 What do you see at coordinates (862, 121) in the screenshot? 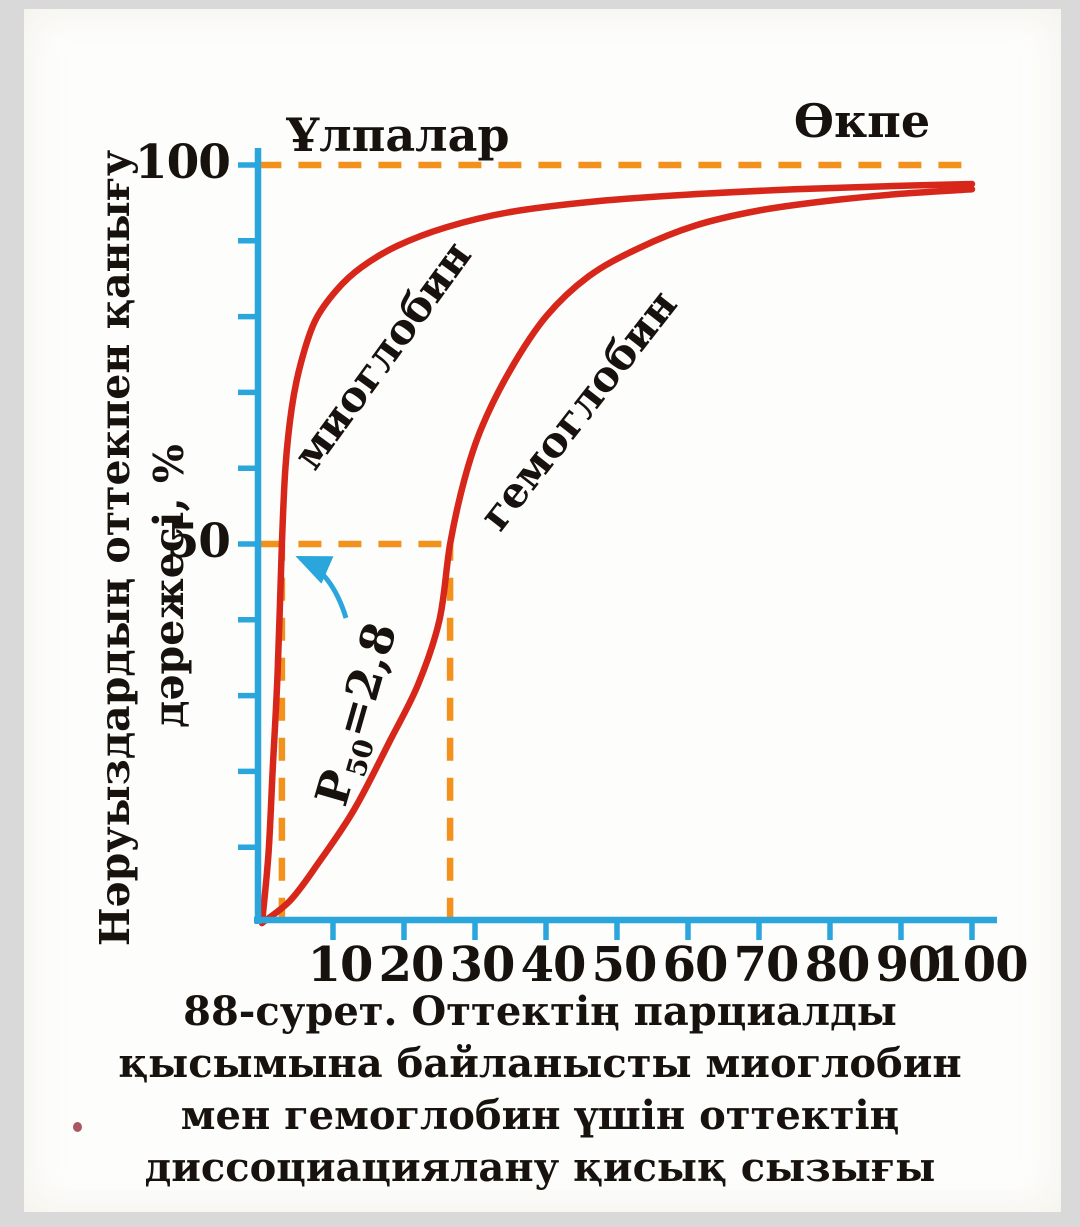
I see `label-lungs: Өкпе` at bounding box center [862, 121].